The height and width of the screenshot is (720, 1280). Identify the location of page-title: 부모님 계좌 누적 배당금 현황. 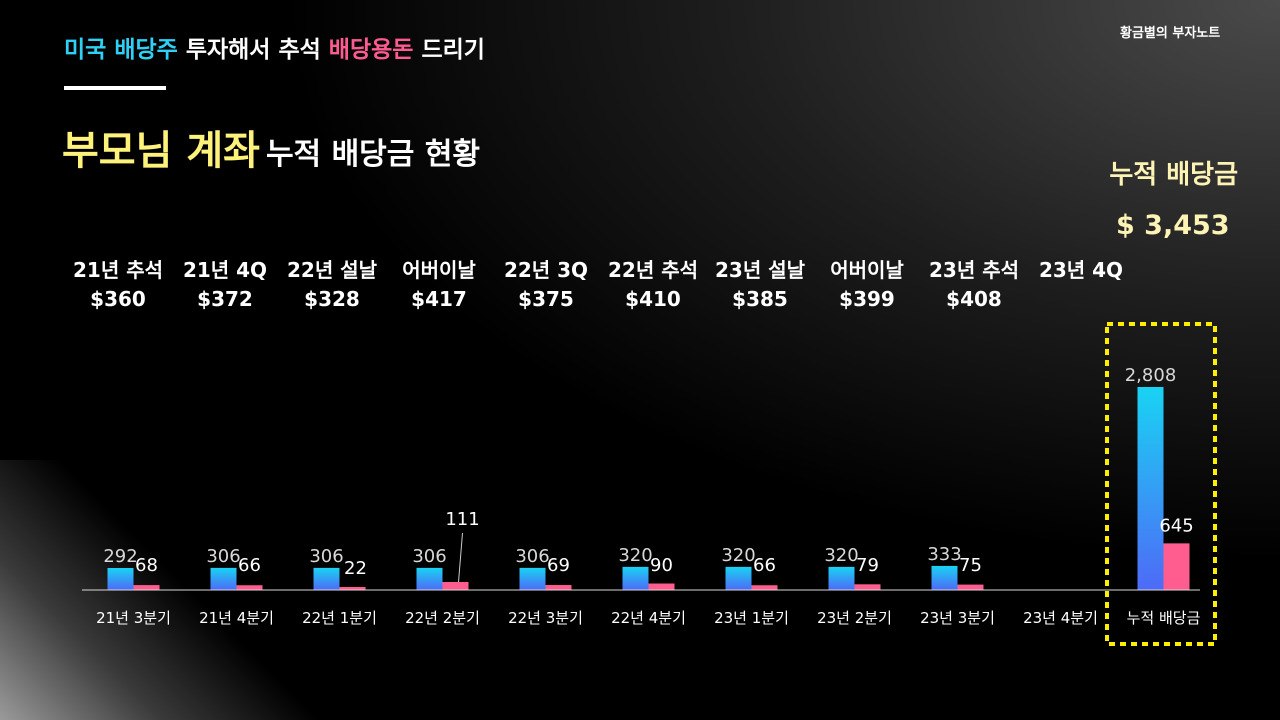
(271, 147).